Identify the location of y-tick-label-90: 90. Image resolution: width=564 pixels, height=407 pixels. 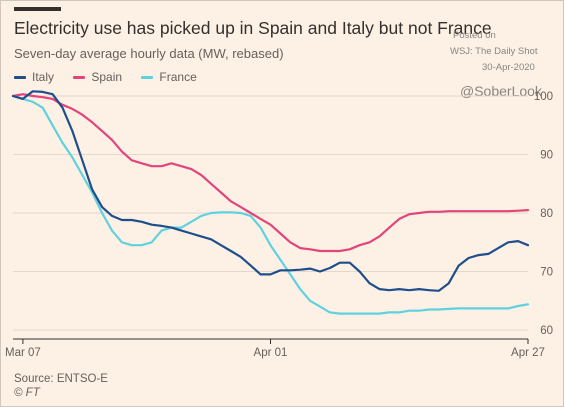
(546, 156).